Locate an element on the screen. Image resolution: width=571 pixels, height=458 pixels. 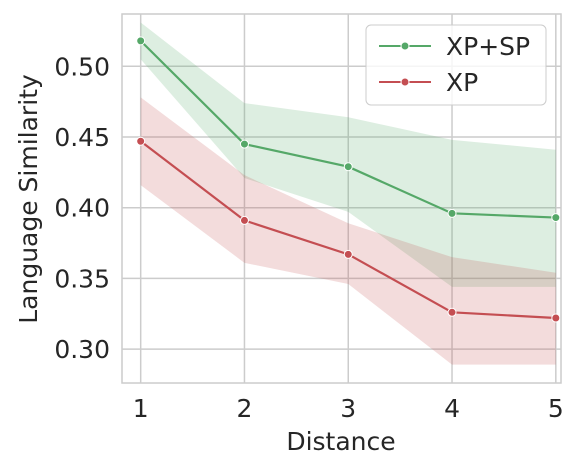
x-axis-label: Distance is located at coordinates (340, 441).